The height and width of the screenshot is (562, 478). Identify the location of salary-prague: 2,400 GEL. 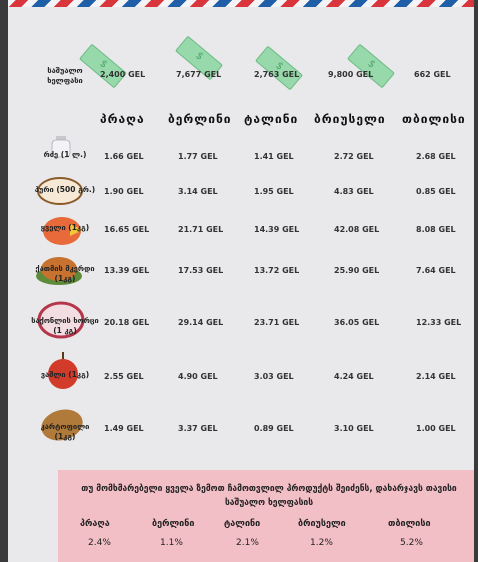
(123, 74).